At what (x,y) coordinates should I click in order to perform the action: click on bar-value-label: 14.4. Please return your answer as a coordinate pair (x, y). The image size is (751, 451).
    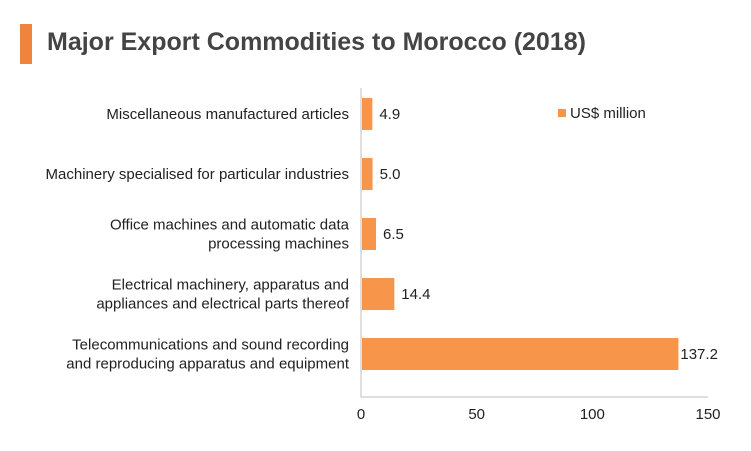
    Looking at the image, I should click on (415, 294).